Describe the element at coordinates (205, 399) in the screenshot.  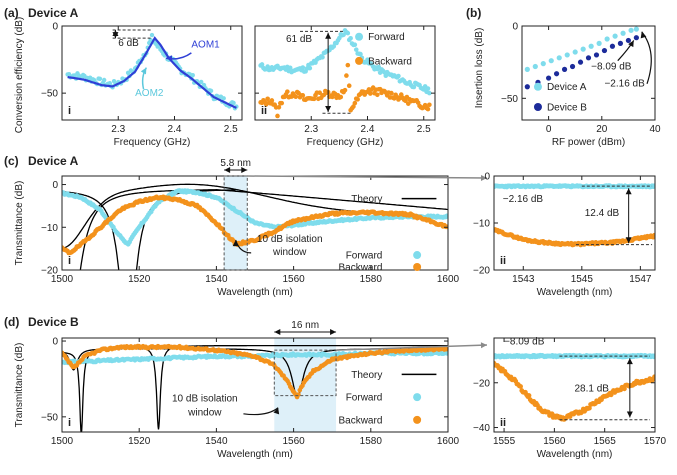
I see `annotation-window-1: 10 dB isolation` at that location.